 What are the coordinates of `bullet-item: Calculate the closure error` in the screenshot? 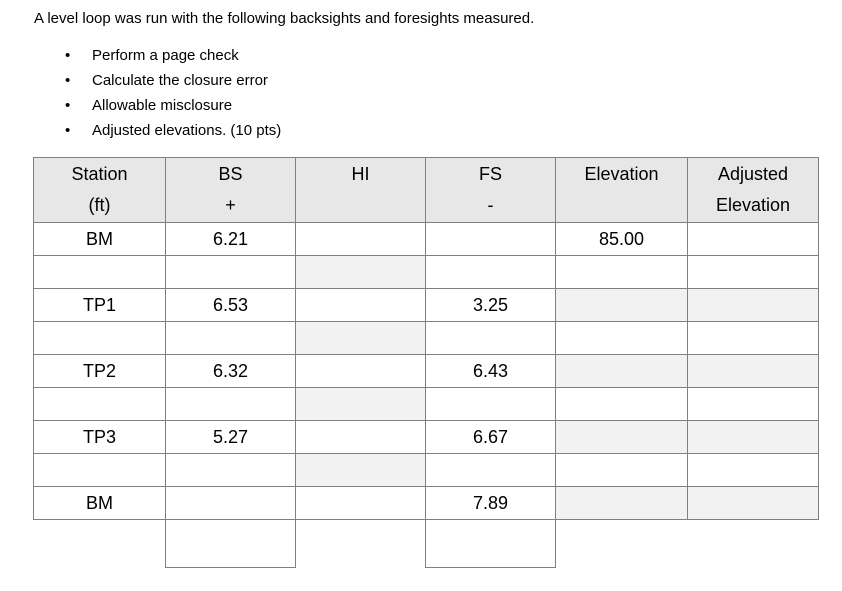 It's located at (172, 80).